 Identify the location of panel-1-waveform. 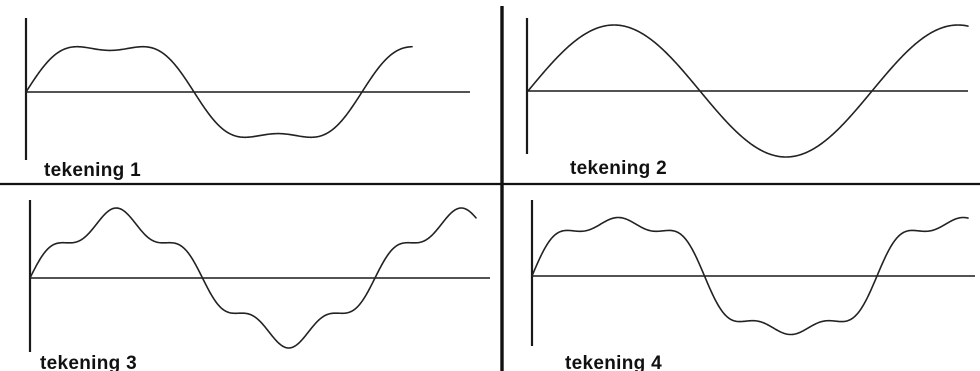
(219, 92).